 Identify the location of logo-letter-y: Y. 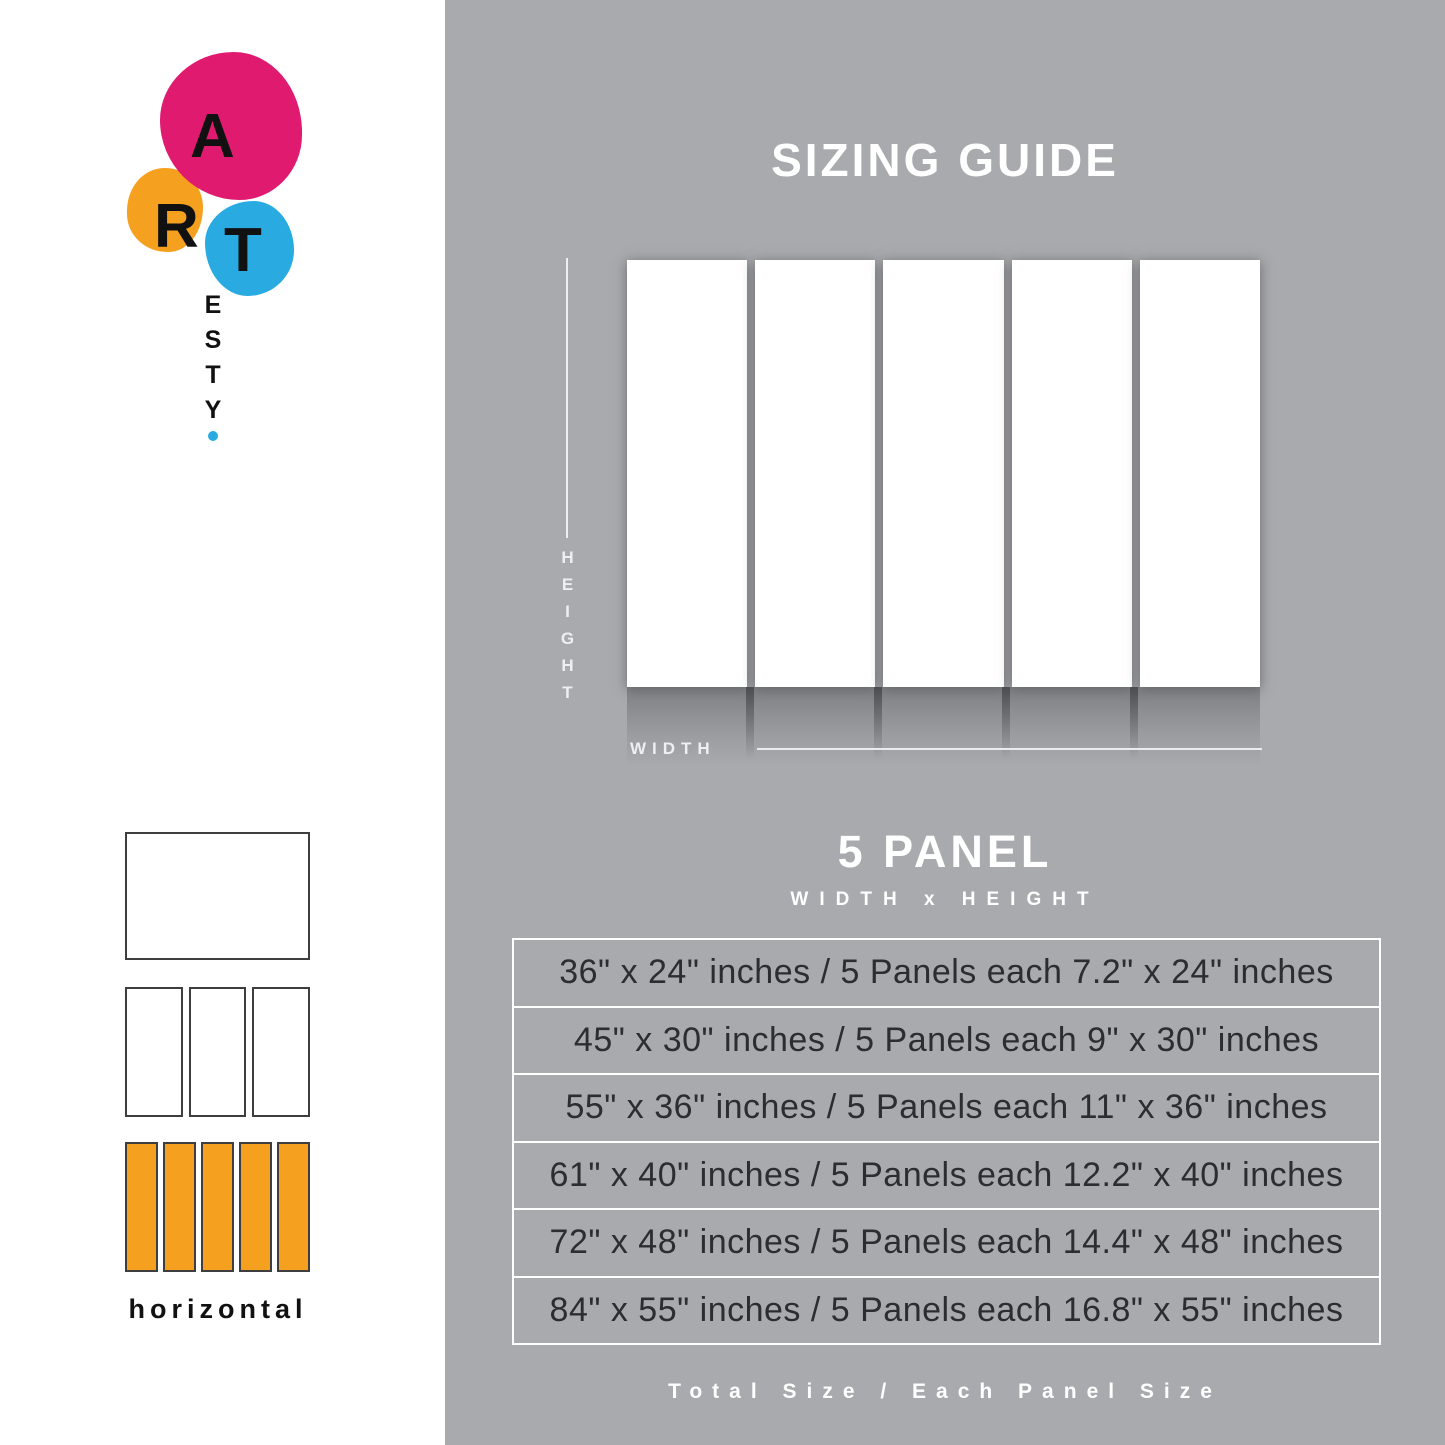
(213, 410).